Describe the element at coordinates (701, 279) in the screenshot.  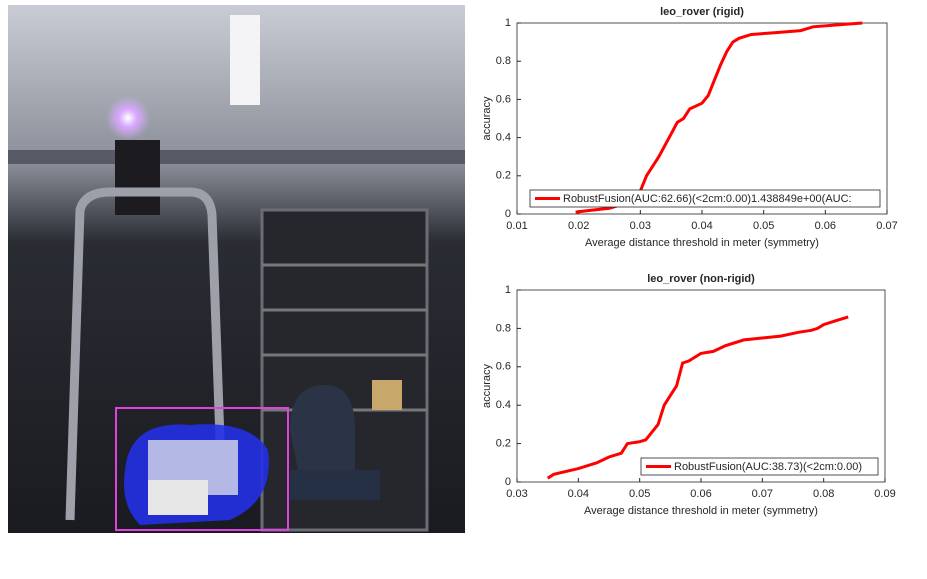
I see `chart-title: leo_rover (non-rigid)` at that location.